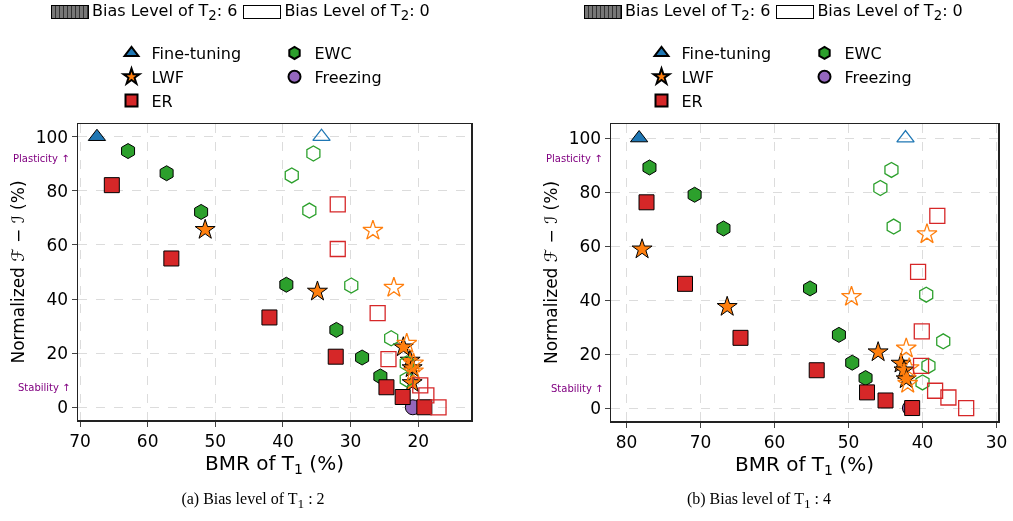 This screenshot has width=1013, height=521. What do you see at coordinates (626, 441) in the screenshot?
I see `x-tick-label: 80` at bounding box center [626, 441].